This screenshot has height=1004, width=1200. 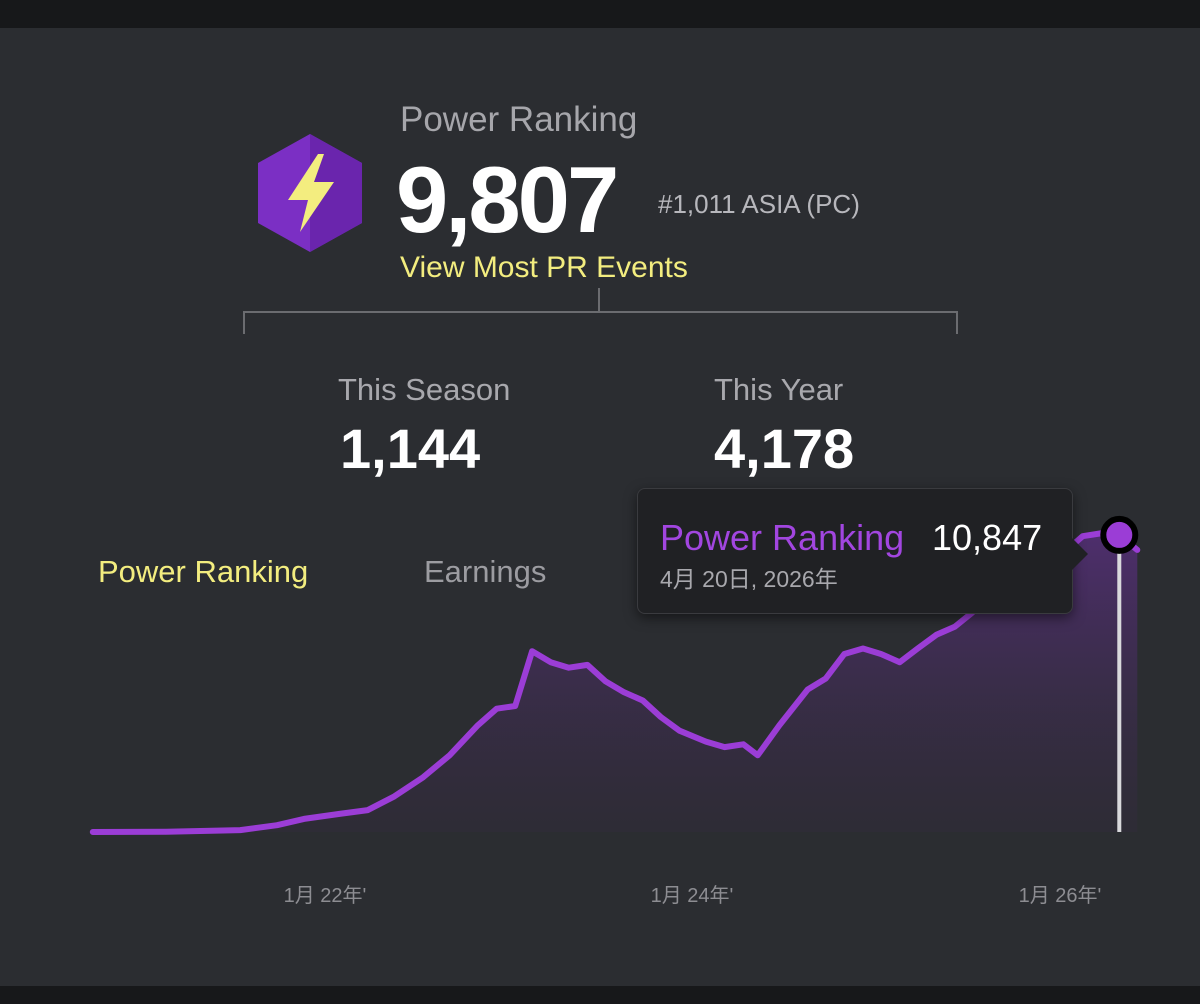 I want to click on bottom-bar, so click(x=600, y=995).